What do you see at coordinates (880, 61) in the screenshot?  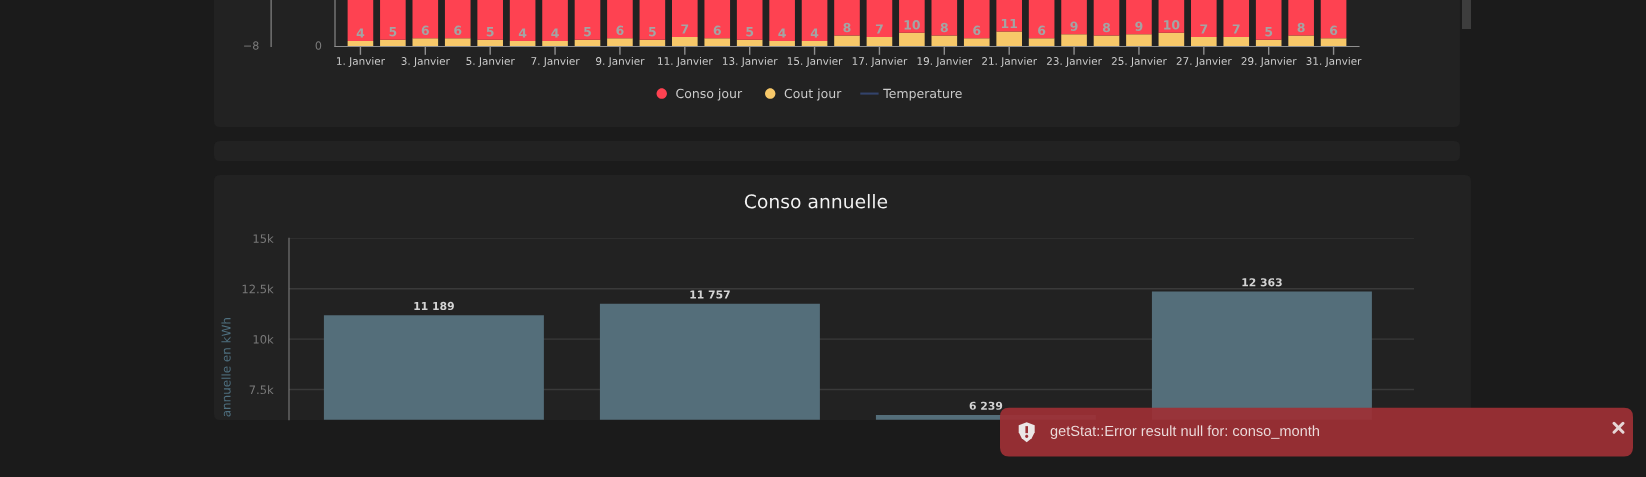 I see `x-tick-label: 17. Janvier` at bounding box center [880, 61].